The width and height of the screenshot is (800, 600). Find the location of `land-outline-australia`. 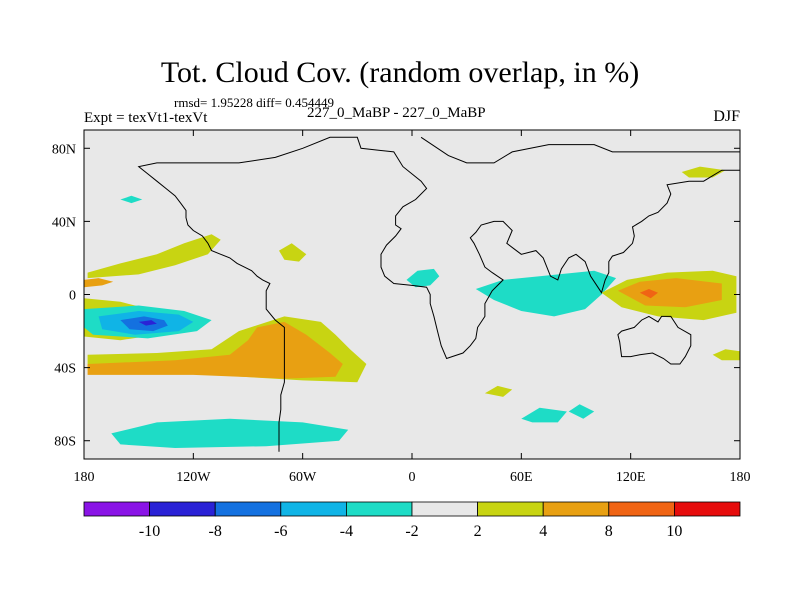

land-outline-australia is located at coordinates (654, 340).